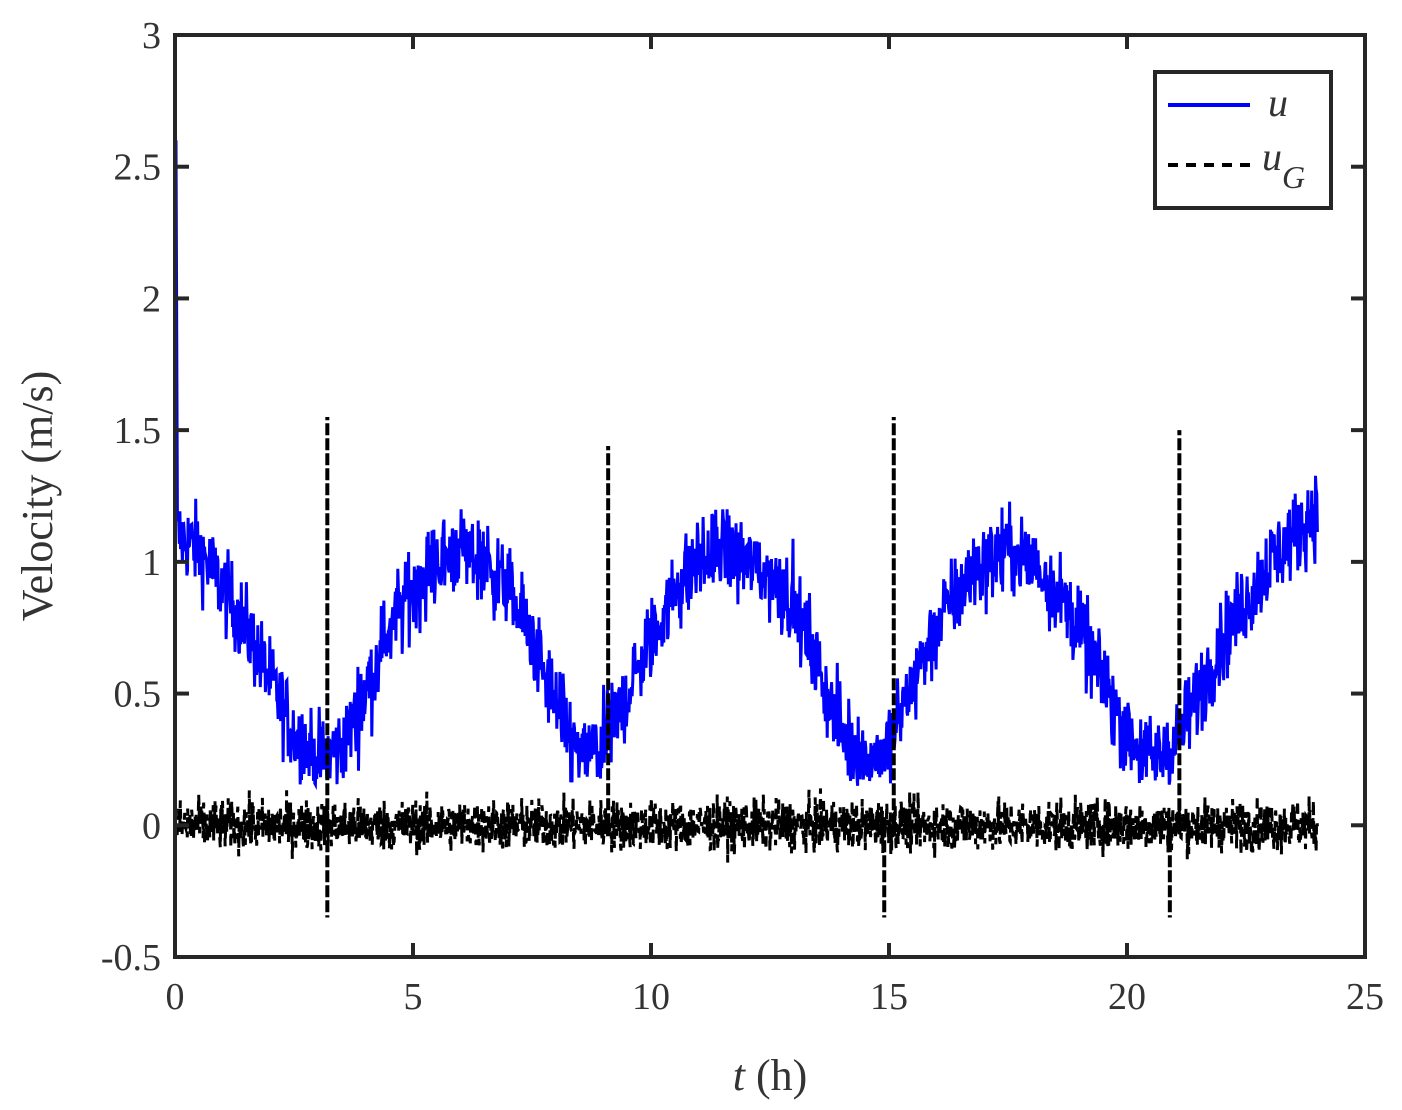 The image size is (1402, 1110). What do you see at coordinates (1272, 156) in the screenshot?
I see `legend-label-ug-main: u` at bounding box center [1272, 156].